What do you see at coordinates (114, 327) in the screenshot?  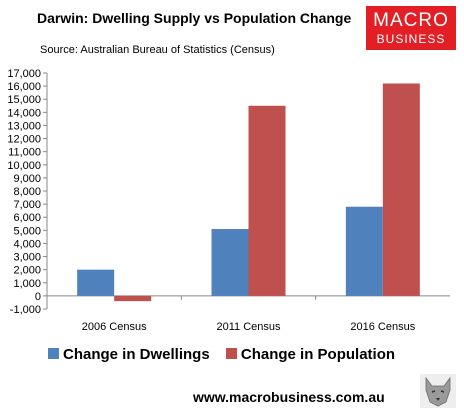 I see `x-tick-label: 2006 Census` at bounding box center [114, 327].